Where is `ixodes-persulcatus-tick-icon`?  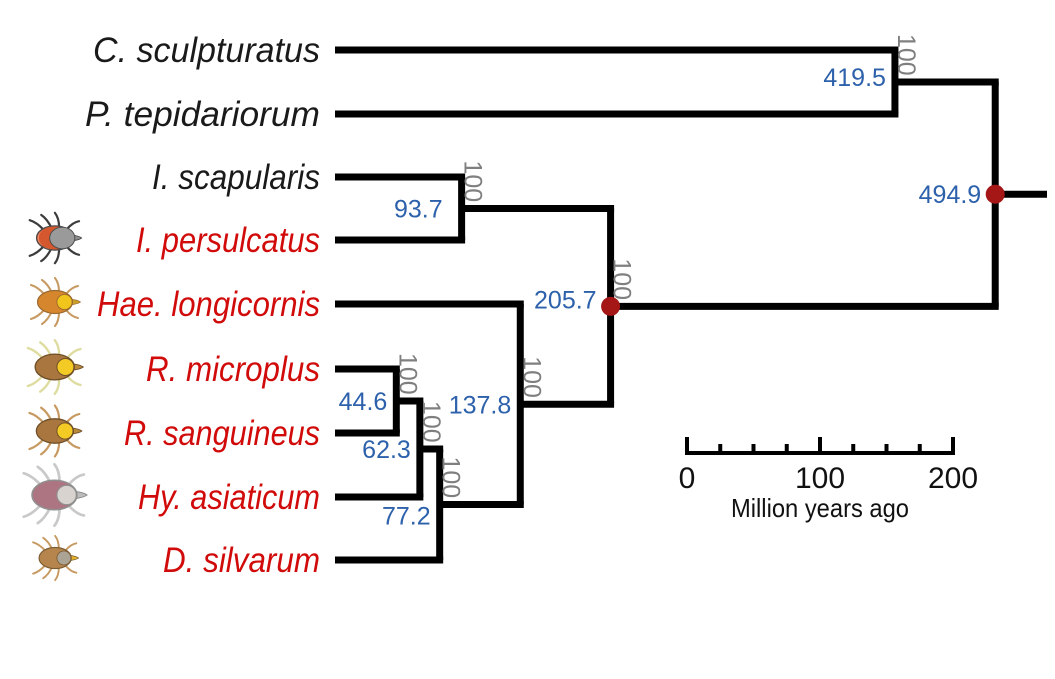
ixodes-persulcatus-tick-icon is located at coordinates (55, 238).